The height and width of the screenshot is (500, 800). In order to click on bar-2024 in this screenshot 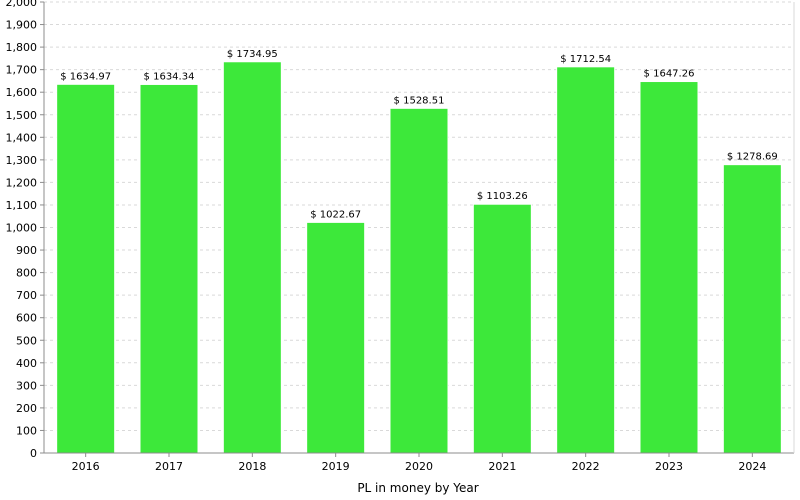, I will do `click(752, 309)`.